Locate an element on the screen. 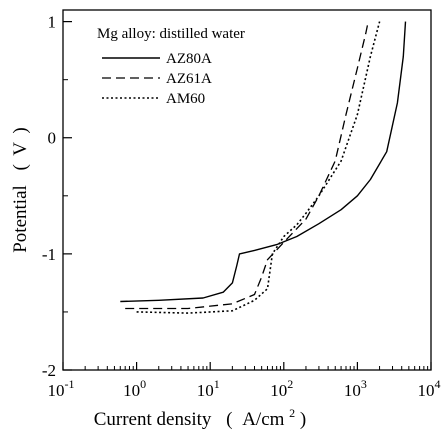 The image size is (444, 436). x-axis-unit-superscript: 2 is located at coordinates (292, 413).